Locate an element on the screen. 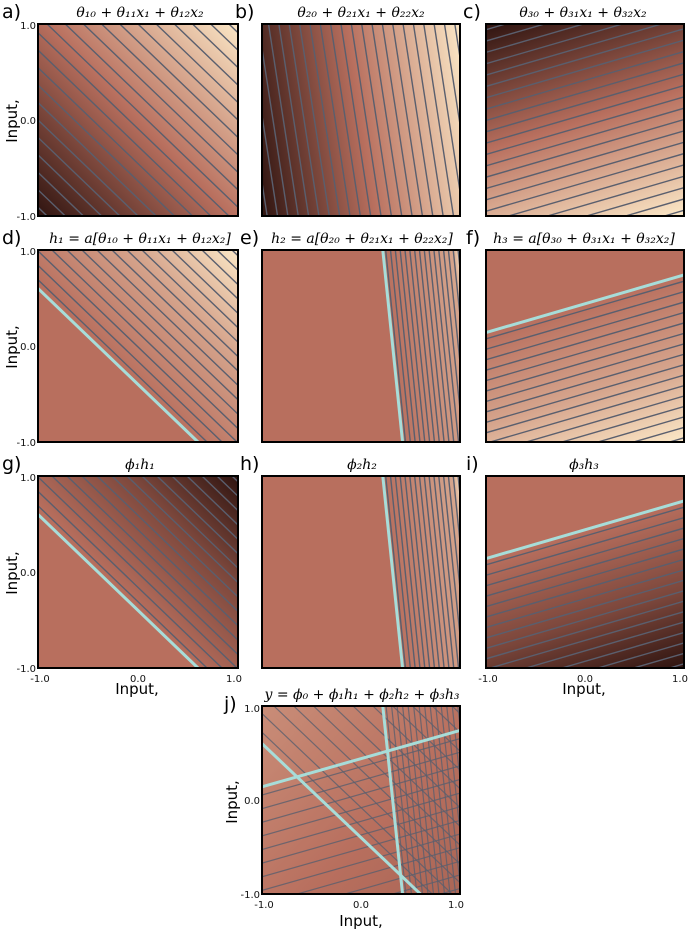  panel-h: h) ϕ₂h₂ is located at coordinates (350, 561).